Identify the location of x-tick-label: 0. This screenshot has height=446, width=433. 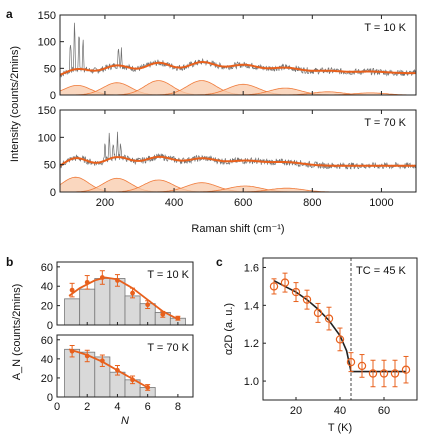
(57, 407).